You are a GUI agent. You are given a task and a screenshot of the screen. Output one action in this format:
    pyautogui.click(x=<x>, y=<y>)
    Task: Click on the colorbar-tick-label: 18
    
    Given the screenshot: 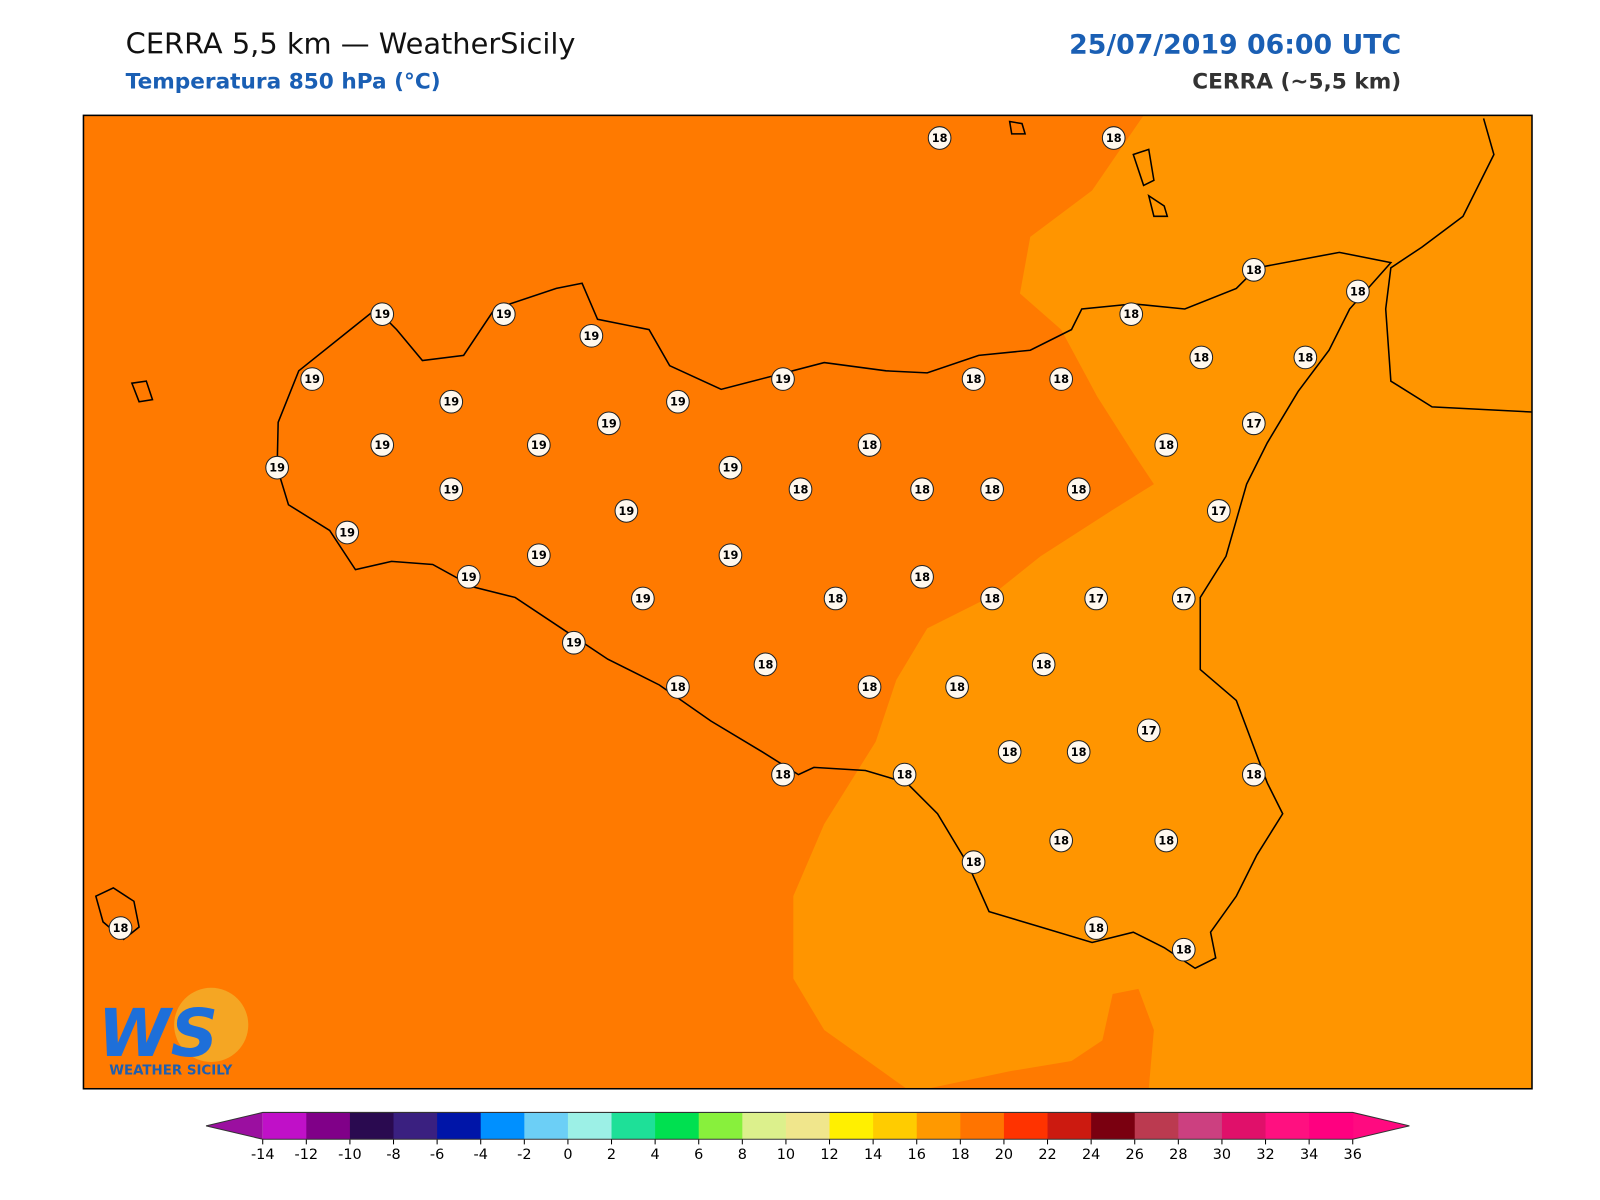 What is the action you would take?
    pyautogui.click(x=960, y=1155)
    